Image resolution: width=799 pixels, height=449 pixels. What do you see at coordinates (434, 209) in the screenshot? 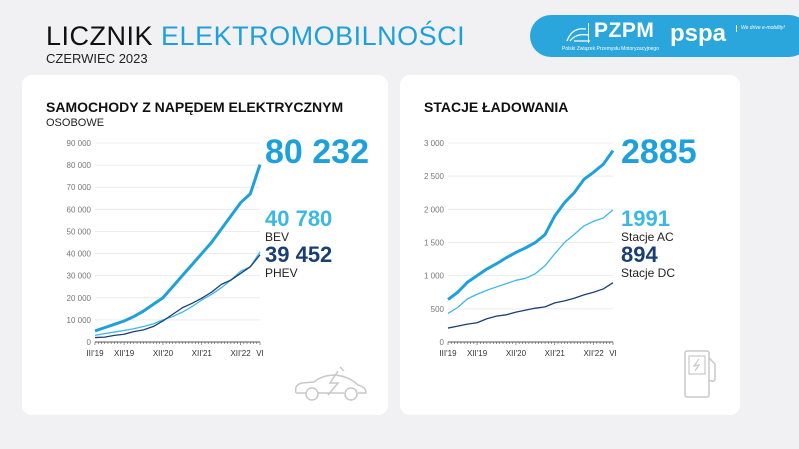
I see `y-tick-label: 2 000` at bounding box center [434, 209].